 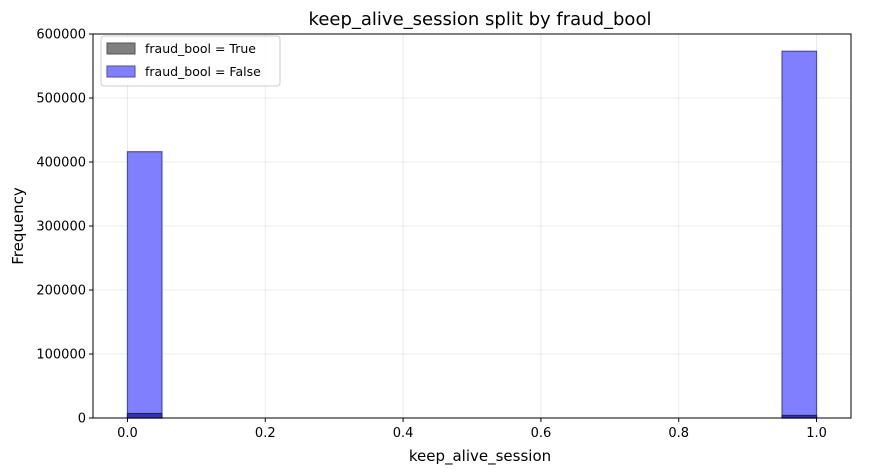 I want to click on x-tick-label: 0.6, so click(x=541, y=433).